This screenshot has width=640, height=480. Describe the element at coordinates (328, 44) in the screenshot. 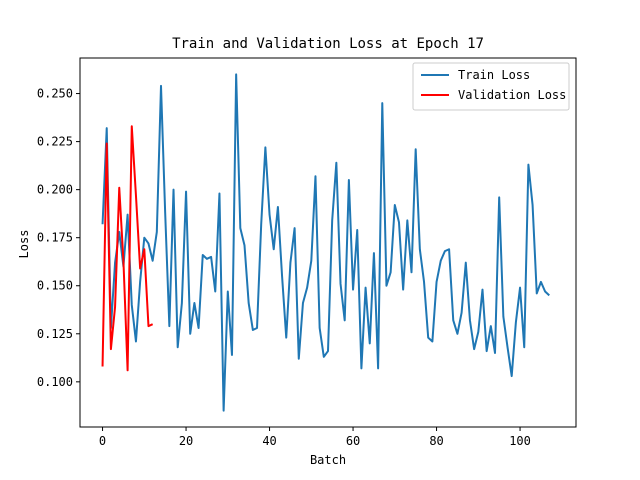

I see `chart-title: Train and Validation Loss at Epoch 17` at that location.